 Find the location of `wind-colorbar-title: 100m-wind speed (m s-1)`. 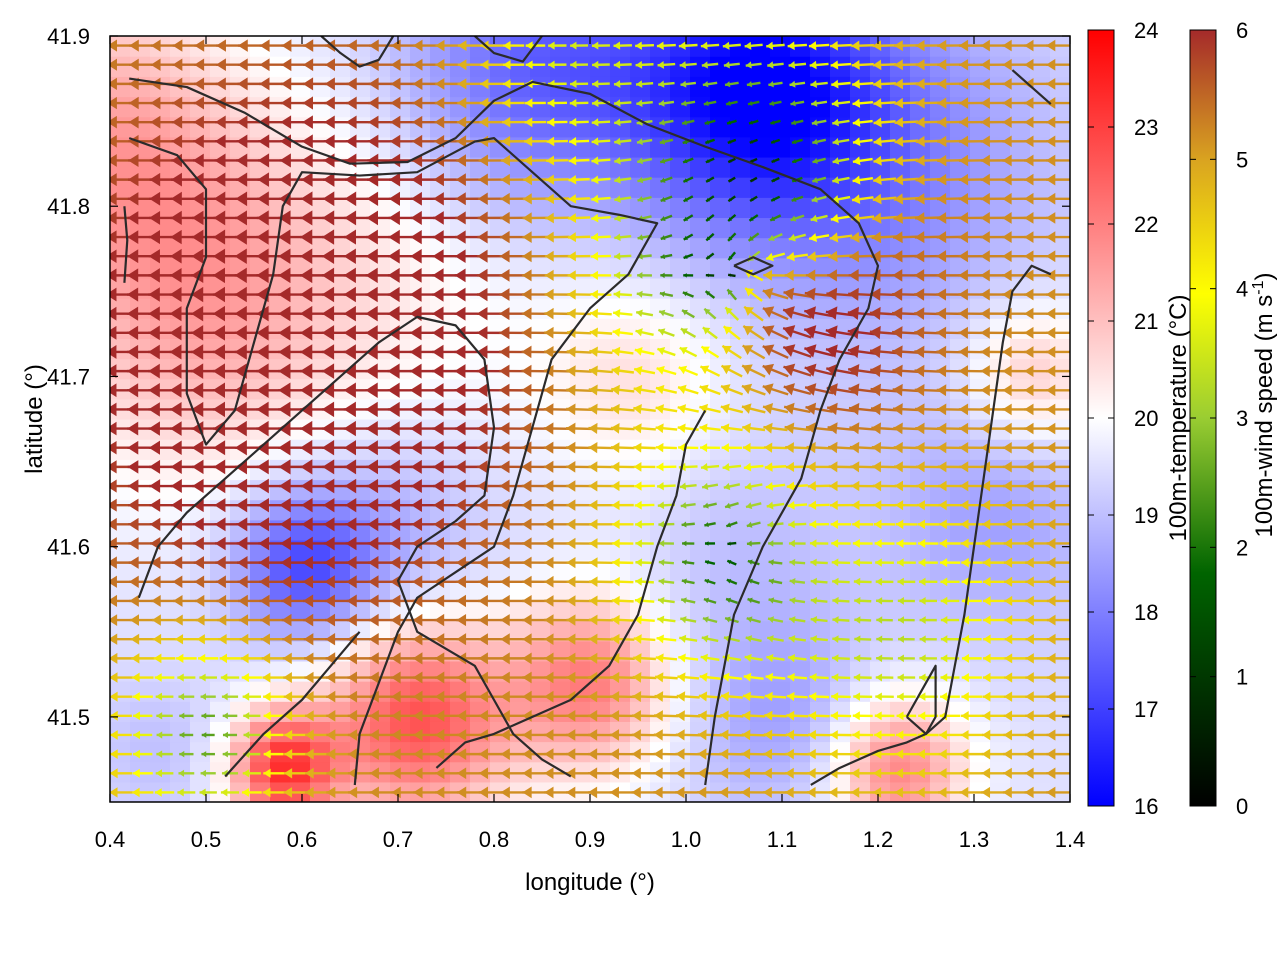

wind-colorbar-title: 100m-wind speed (m s-1) is located at coordinates (1264, 405).